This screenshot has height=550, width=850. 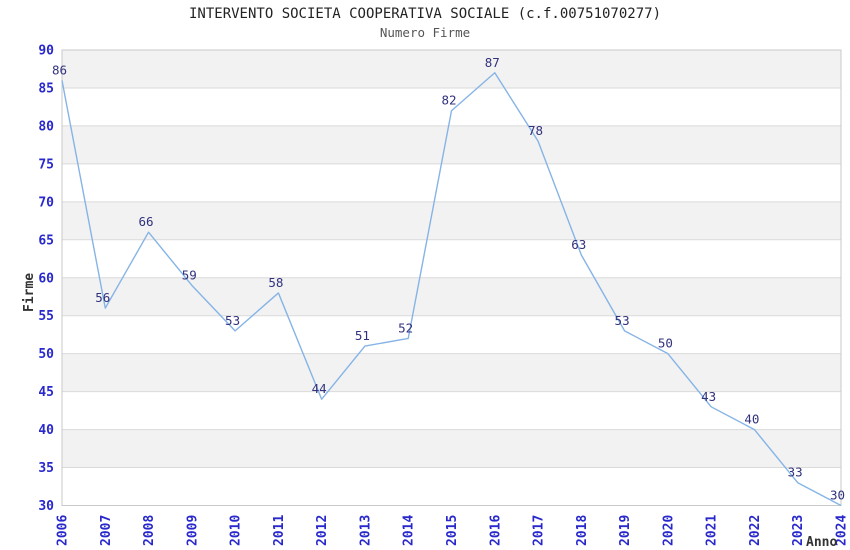 What do you see at coordinates (708, 396) in the screenshot?
I see `data-point-label: 43` at bounding box center [708, 396].